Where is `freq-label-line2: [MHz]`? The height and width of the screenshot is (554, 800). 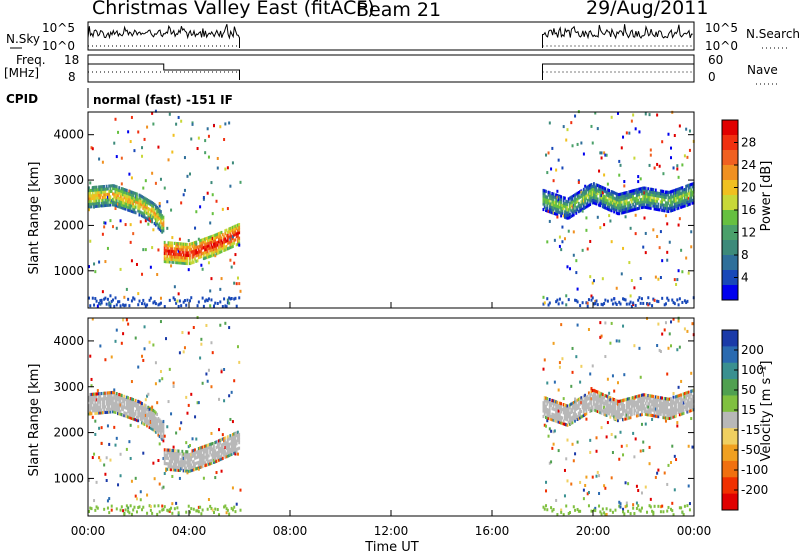 freq-label-line2: [MHz] is located at coordinates (21, 73).